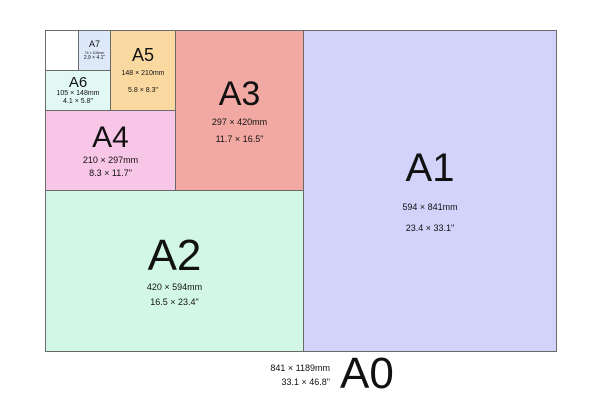 This screenshot has height=400, width=600. What do you see at coordinates (143, 74) in the screenshot?
I see `sheet-mm: 148 × 210mm` at bounding box center [143, 74].